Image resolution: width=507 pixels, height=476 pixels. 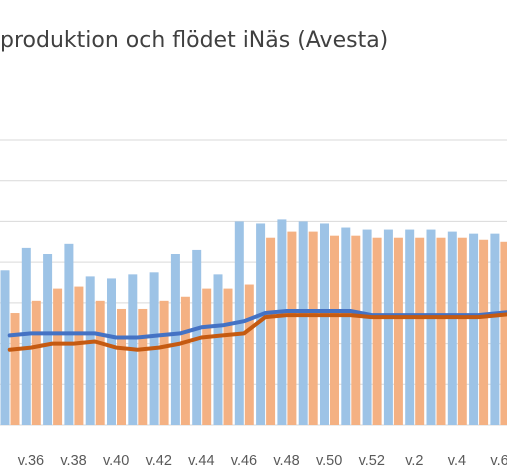 I want to click on x-tick-label: v.42, so click(x=159, y=461).